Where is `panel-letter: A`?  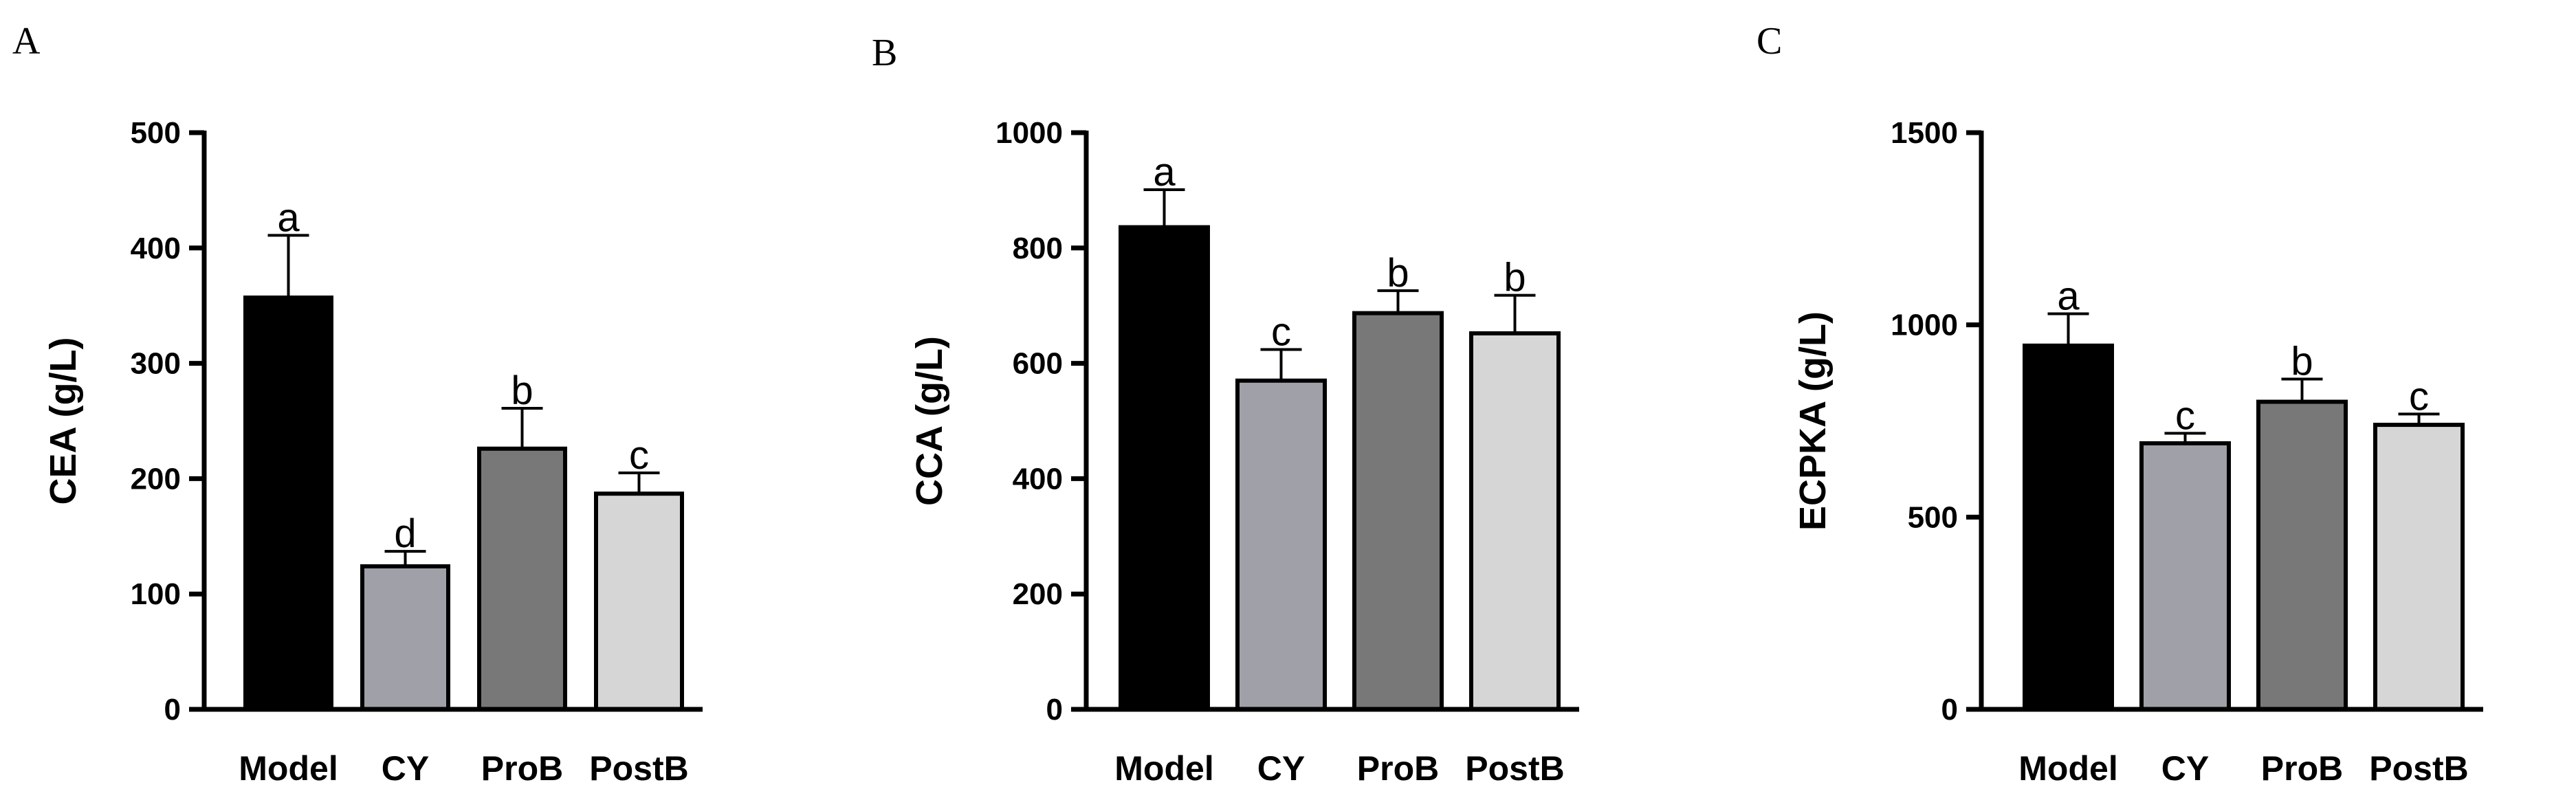
panel-letter: A is located at coordinates (26, 41).